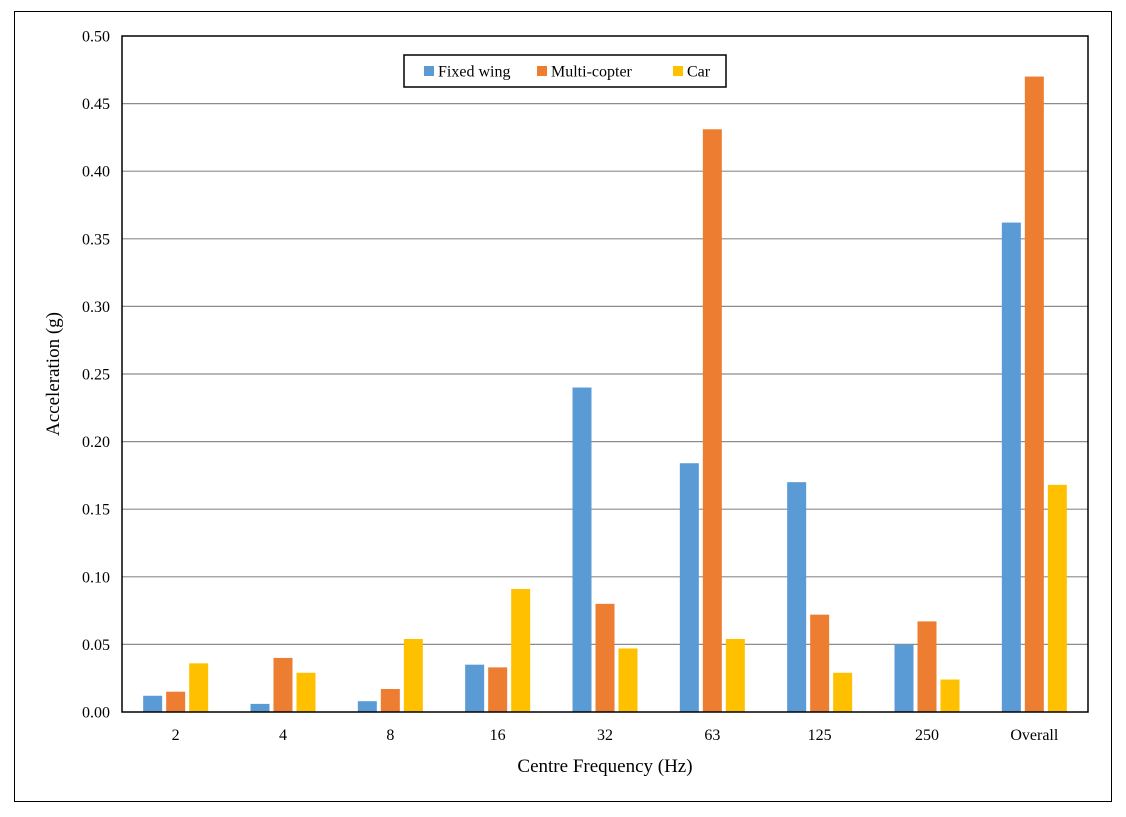 The image size is (1126, 817). I want to click on legend-label: Multi-copter, so click(592, 72).